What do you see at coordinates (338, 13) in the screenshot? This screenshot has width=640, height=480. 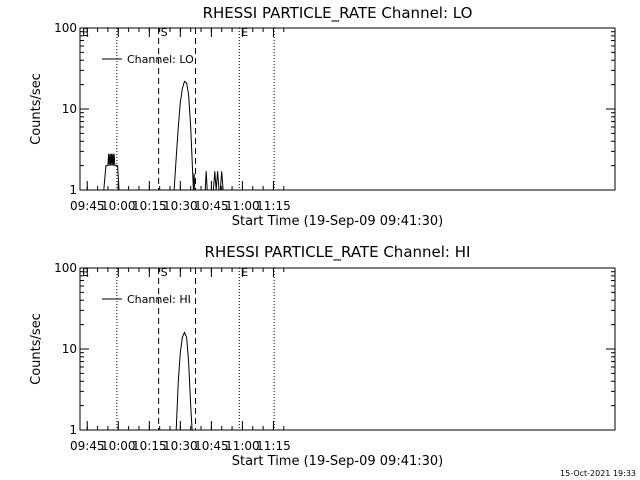 I see `chart-title: RHESSI PARTICLE_RATE Channel: LO` at bounding box center [338, 13].